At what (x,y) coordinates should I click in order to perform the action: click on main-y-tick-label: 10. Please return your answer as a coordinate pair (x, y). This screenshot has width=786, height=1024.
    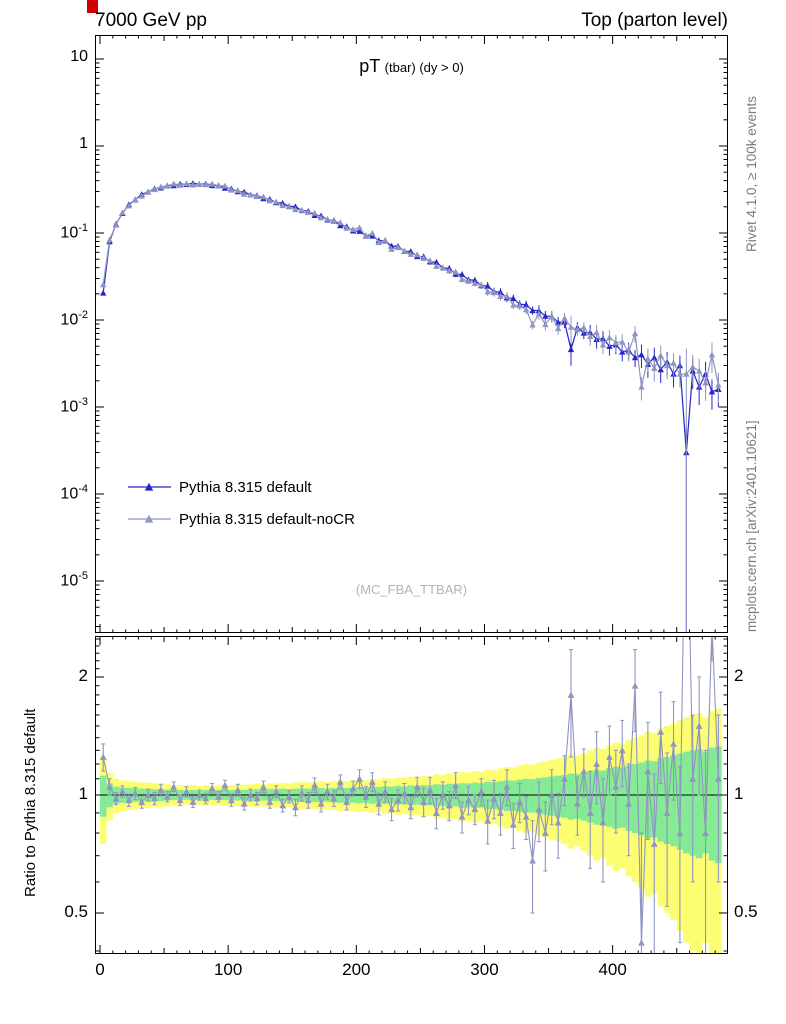
    Looking at the image, I should click on (79, 56).